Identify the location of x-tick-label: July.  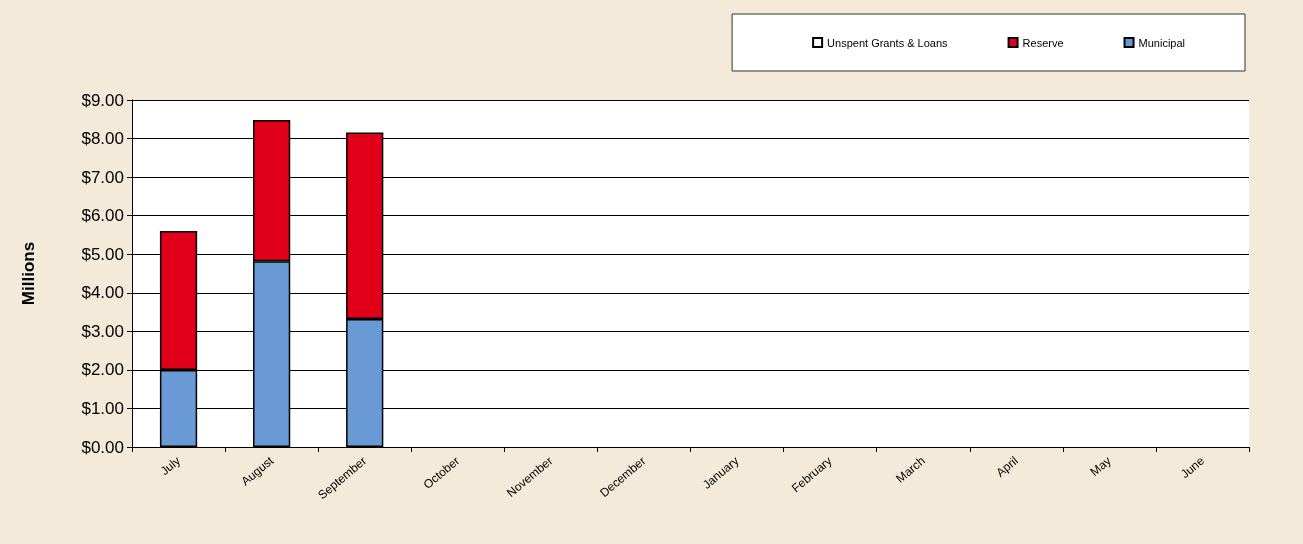
(170, 466).